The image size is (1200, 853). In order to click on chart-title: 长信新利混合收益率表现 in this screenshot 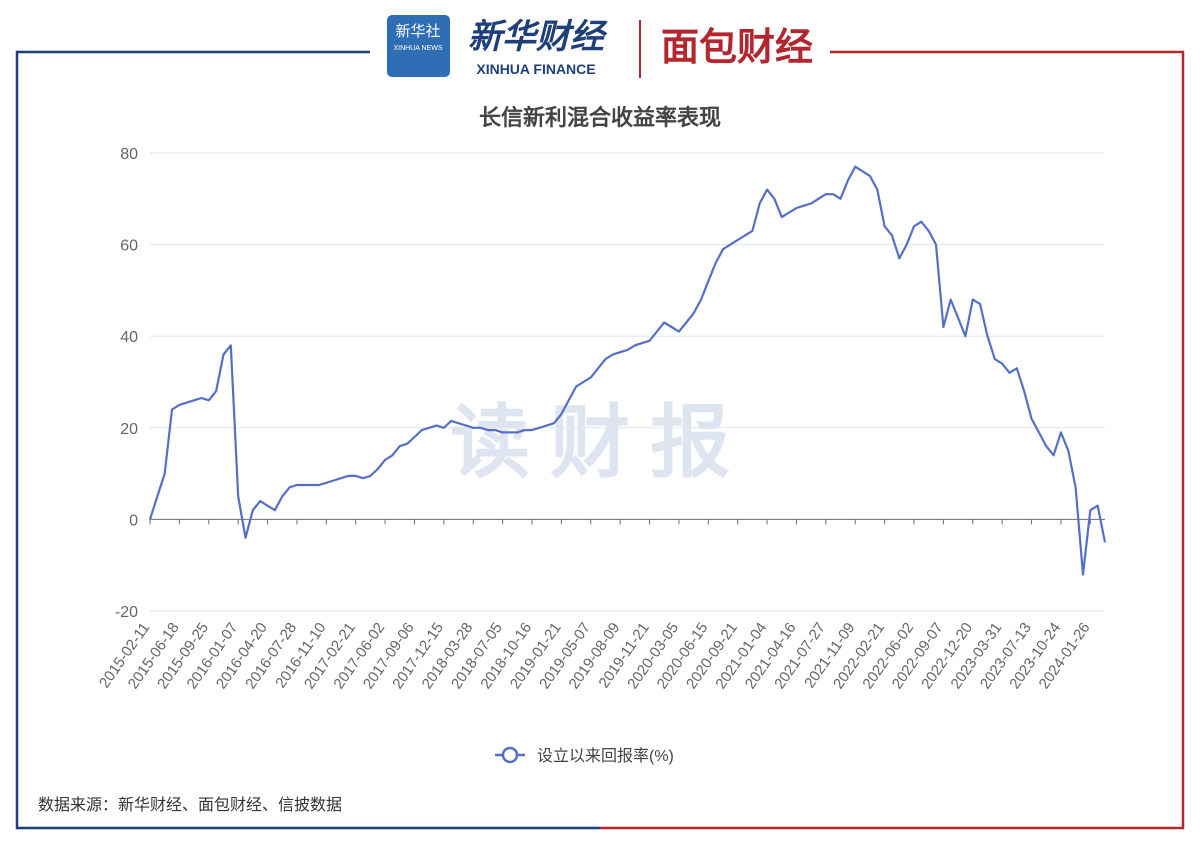, I will do `click(600, 117)`.